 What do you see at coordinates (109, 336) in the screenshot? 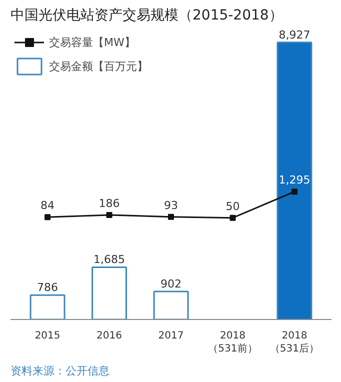
I see `x-tick-label: 2016` at bounding box center [109, 336].